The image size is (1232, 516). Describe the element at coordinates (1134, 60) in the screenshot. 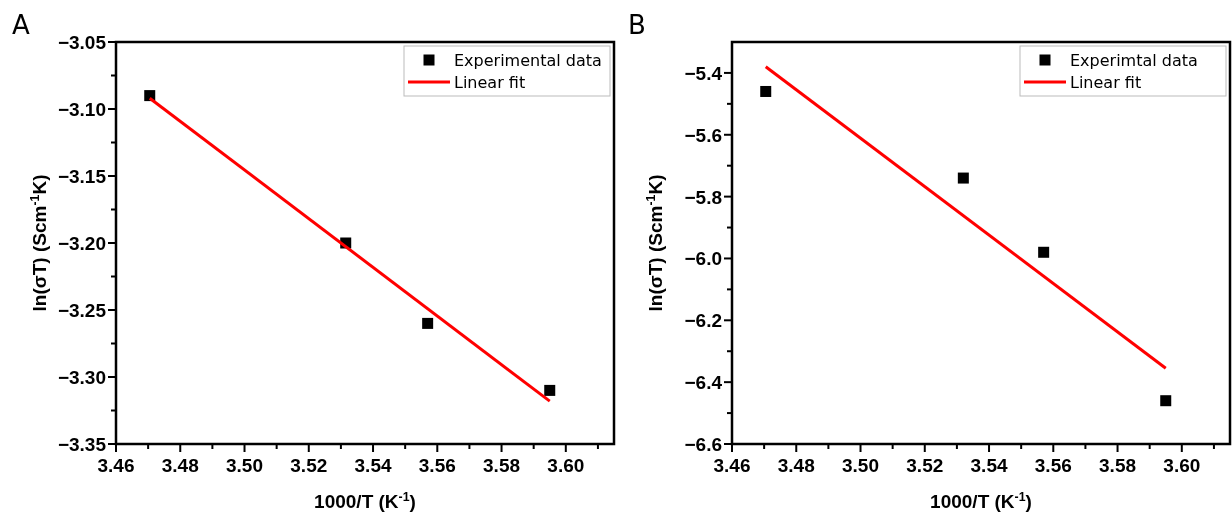

I see `legend-label: Experimtal data` at that location.